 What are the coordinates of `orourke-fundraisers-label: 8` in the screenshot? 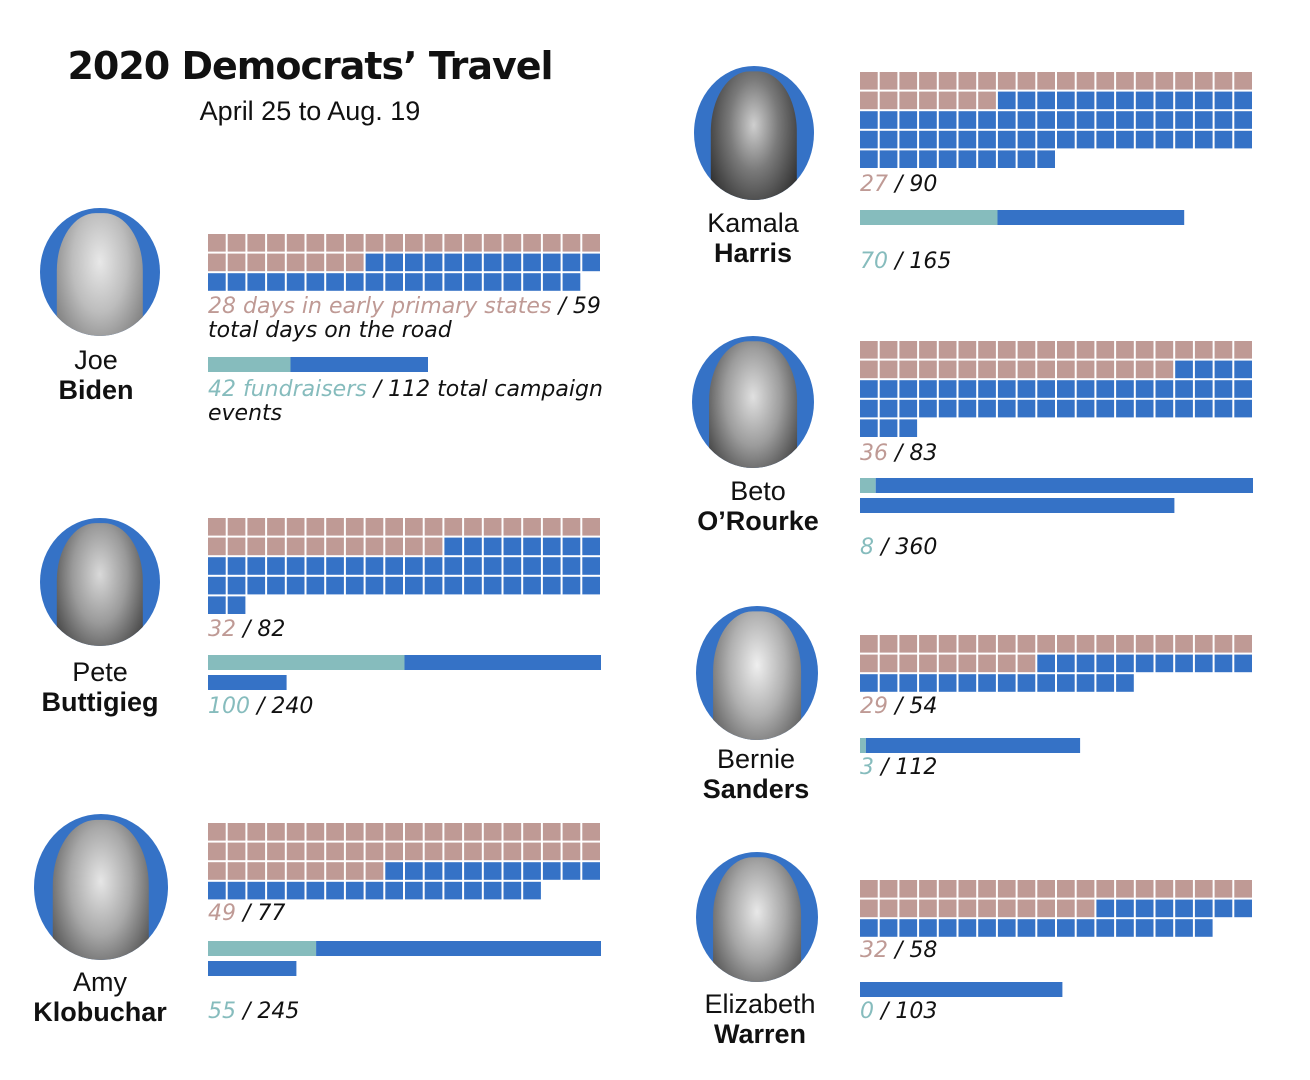 It's located at (867, 547).